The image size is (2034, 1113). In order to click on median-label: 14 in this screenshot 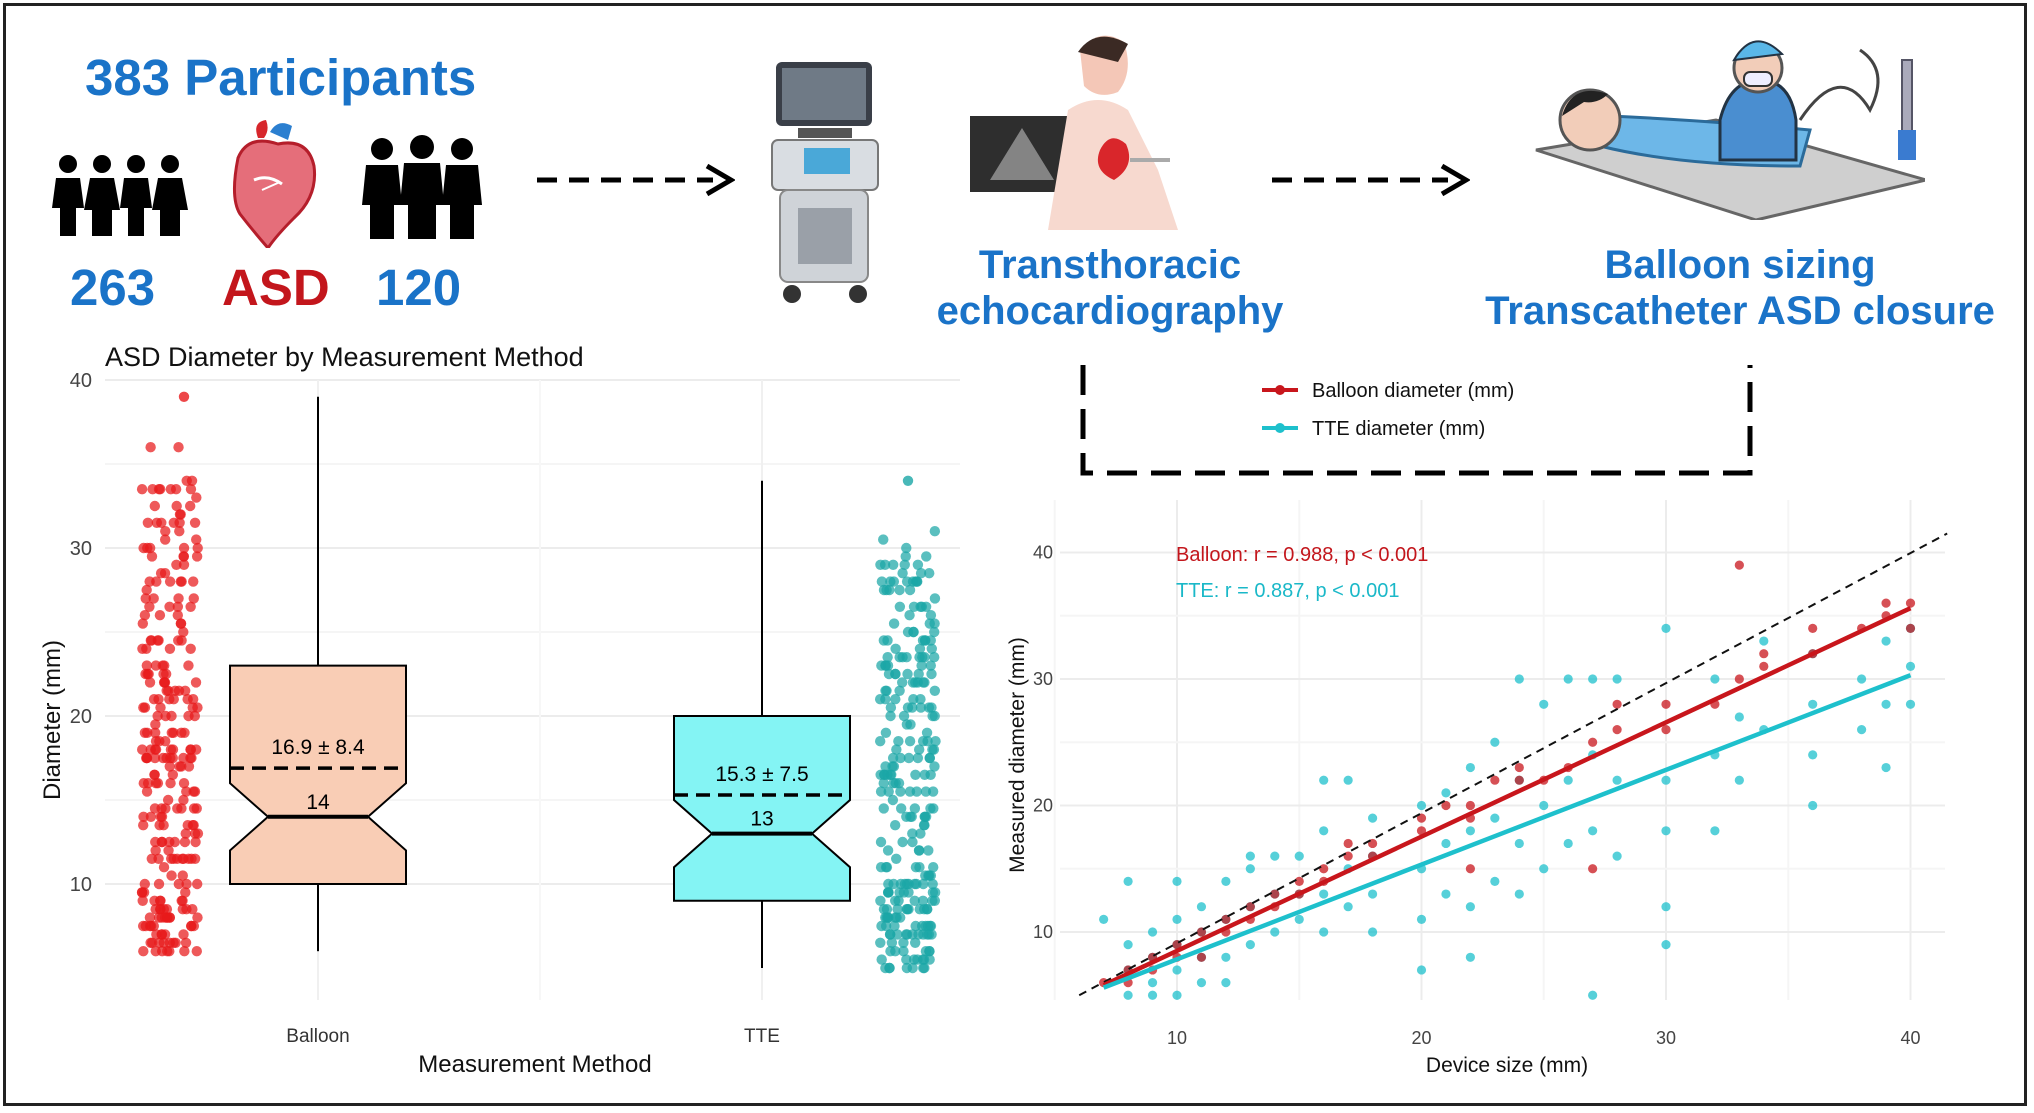, I will do `click(318, 802)`.